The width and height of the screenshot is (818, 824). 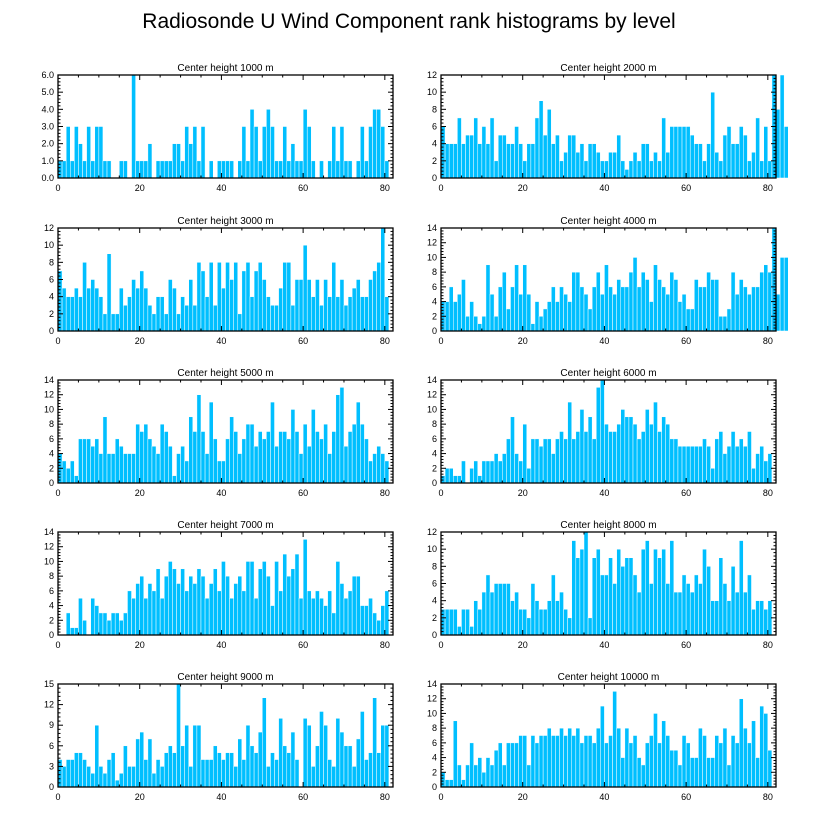 I want to click on y-tick-label: 0, so click(x=434, y=483).